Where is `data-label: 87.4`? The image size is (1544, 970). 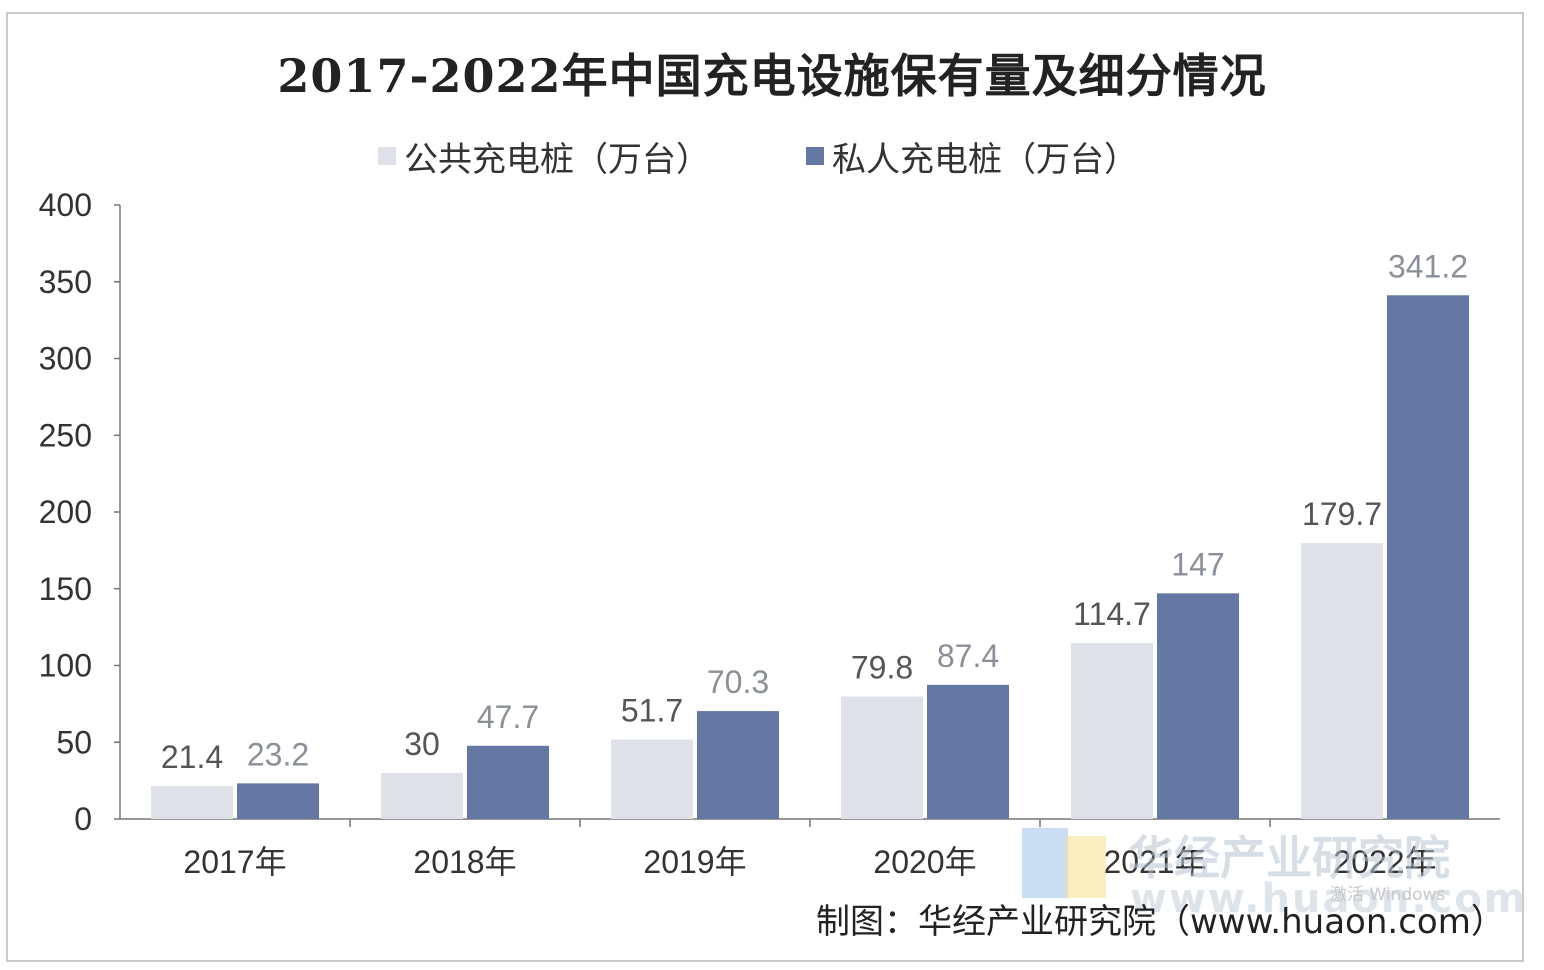 data-label: 87.4 is located at coordinates (968, 656).